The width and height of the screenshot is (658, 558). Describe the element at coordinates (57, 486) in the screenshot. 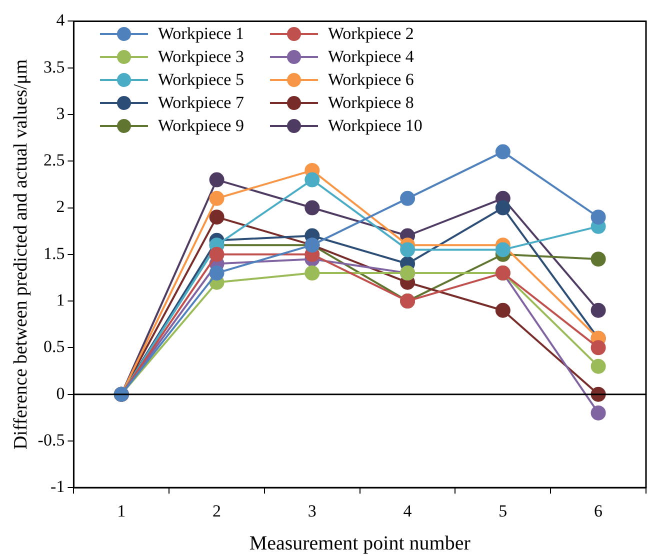

I see `y-tick-label: -1` at that location.